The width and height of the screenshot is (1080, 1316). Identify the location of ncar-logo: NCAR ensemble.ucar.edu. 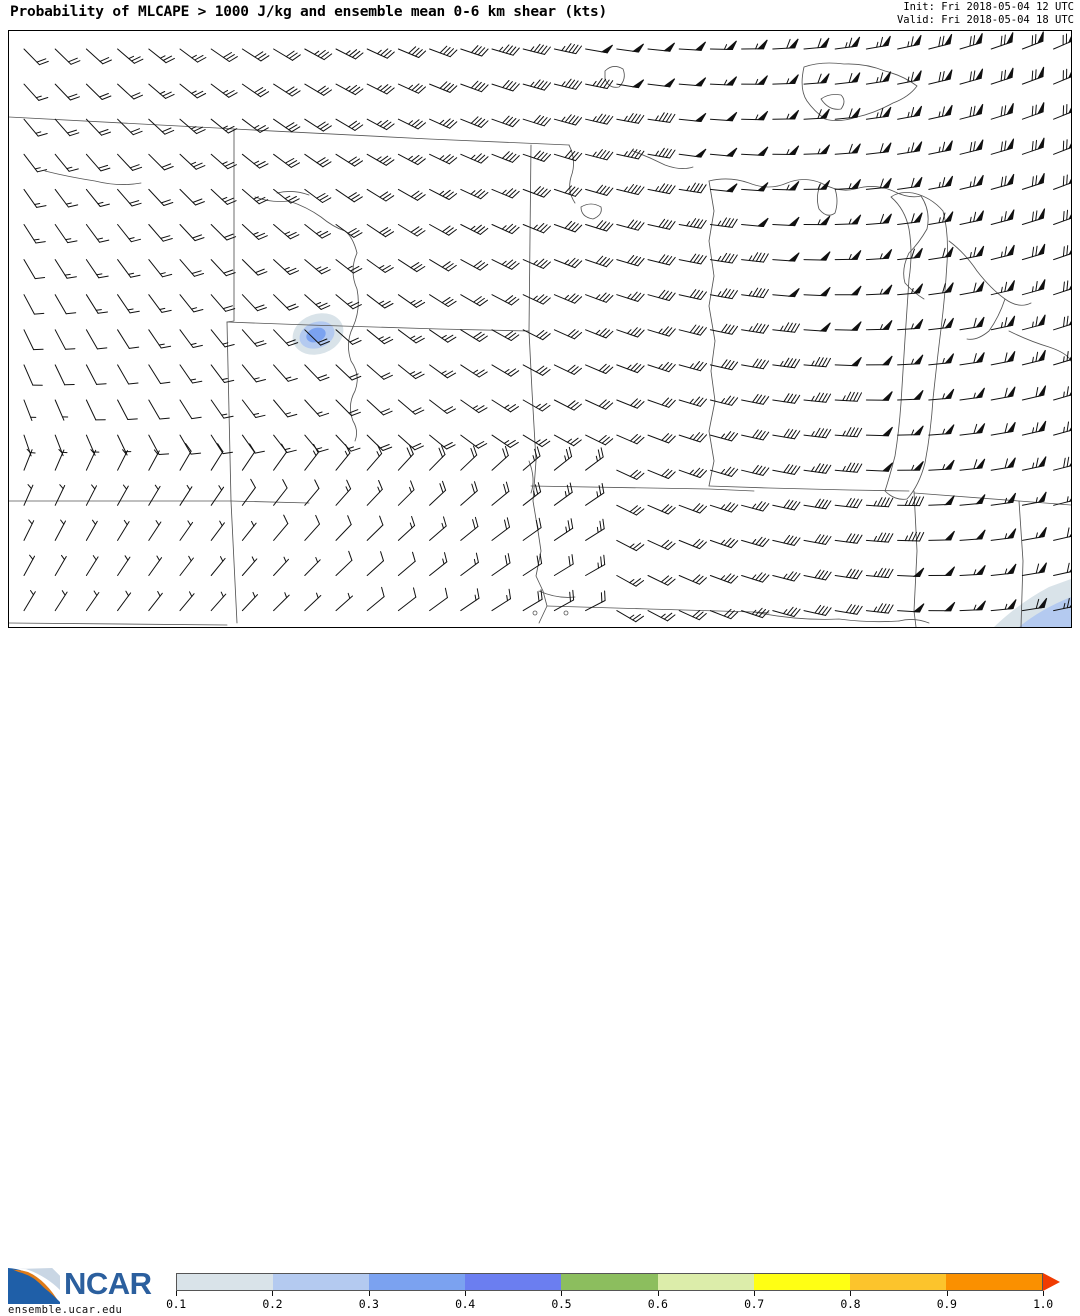
(86, 1289).